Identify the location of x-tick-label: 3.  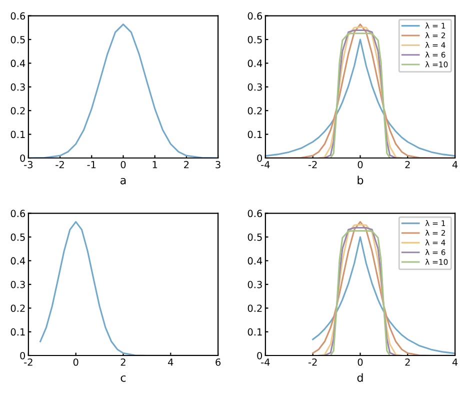
(218, 164).